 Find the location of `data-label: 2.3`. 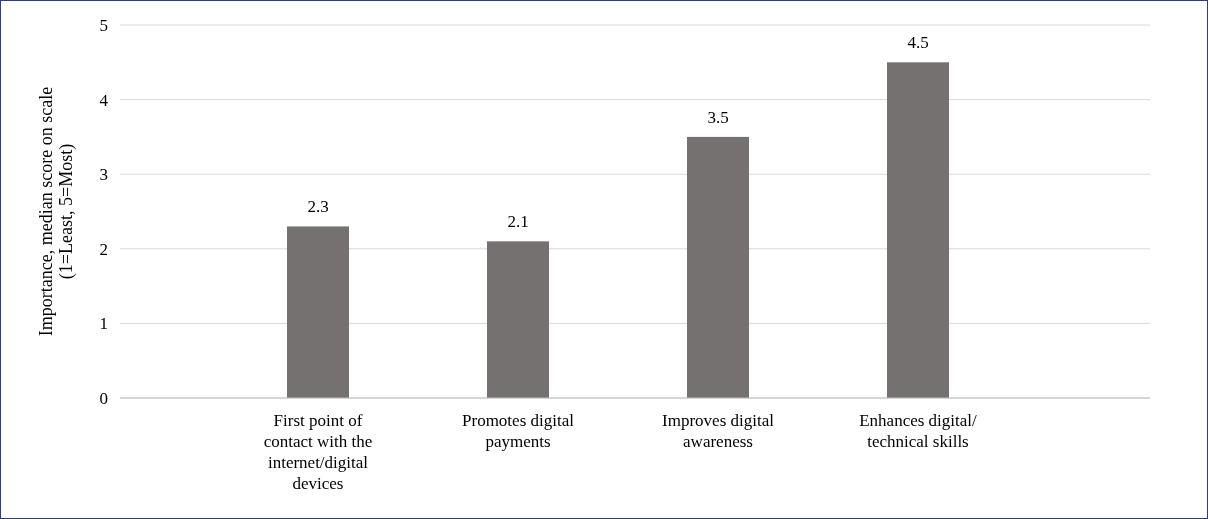

data-label: 2.3 is located at coordinates (318, 207).